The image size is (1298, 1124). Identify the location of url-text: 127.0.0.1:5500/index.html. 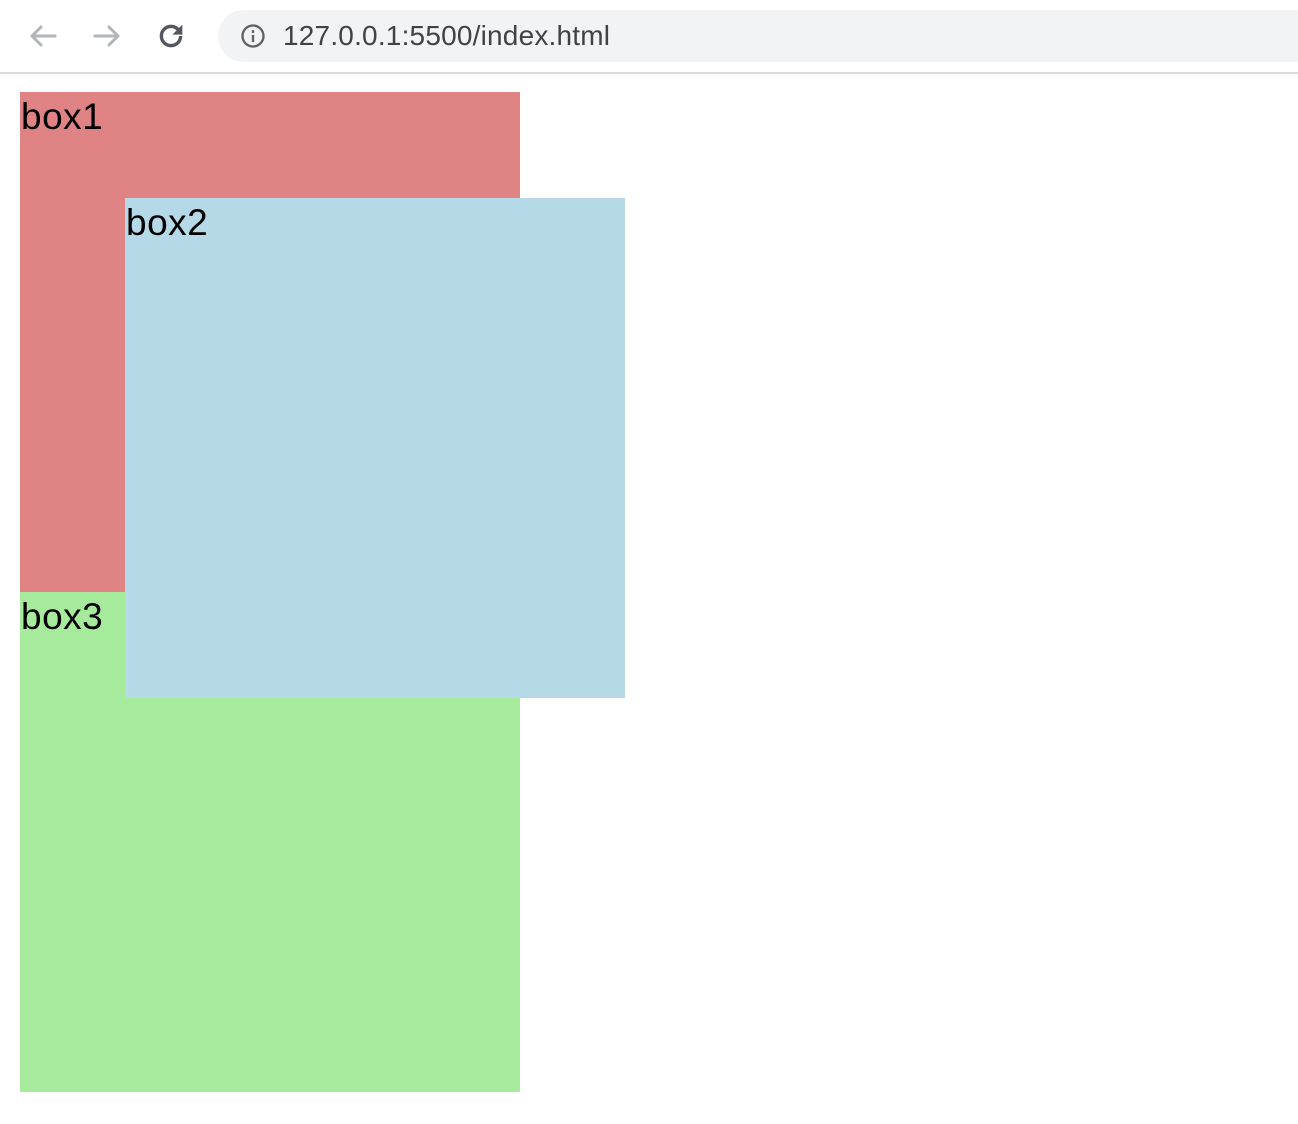
(447, 35).